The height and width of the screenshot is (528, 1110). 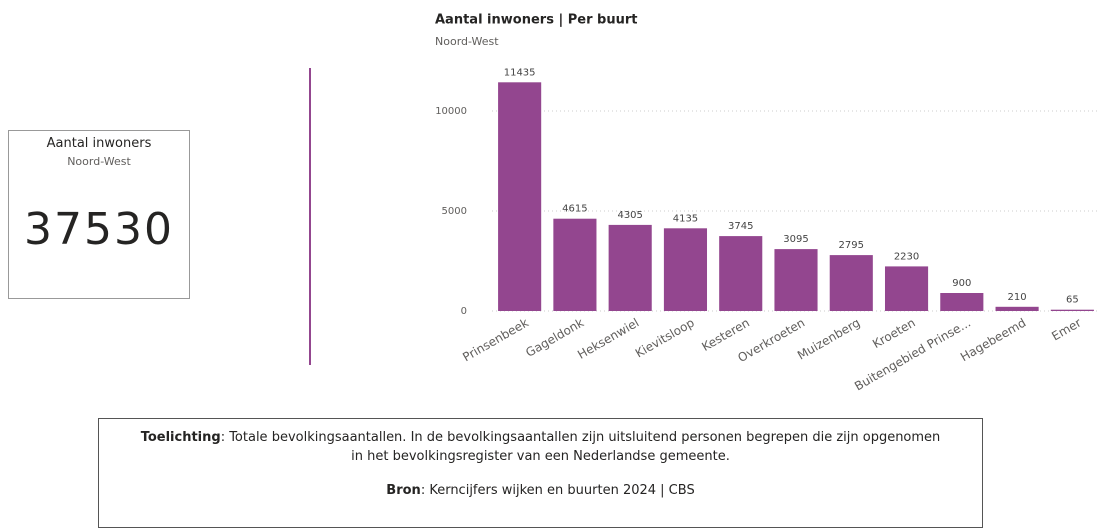 I want to click on x-tick-label: Prinsenbeek, so click(x=495, y=339).